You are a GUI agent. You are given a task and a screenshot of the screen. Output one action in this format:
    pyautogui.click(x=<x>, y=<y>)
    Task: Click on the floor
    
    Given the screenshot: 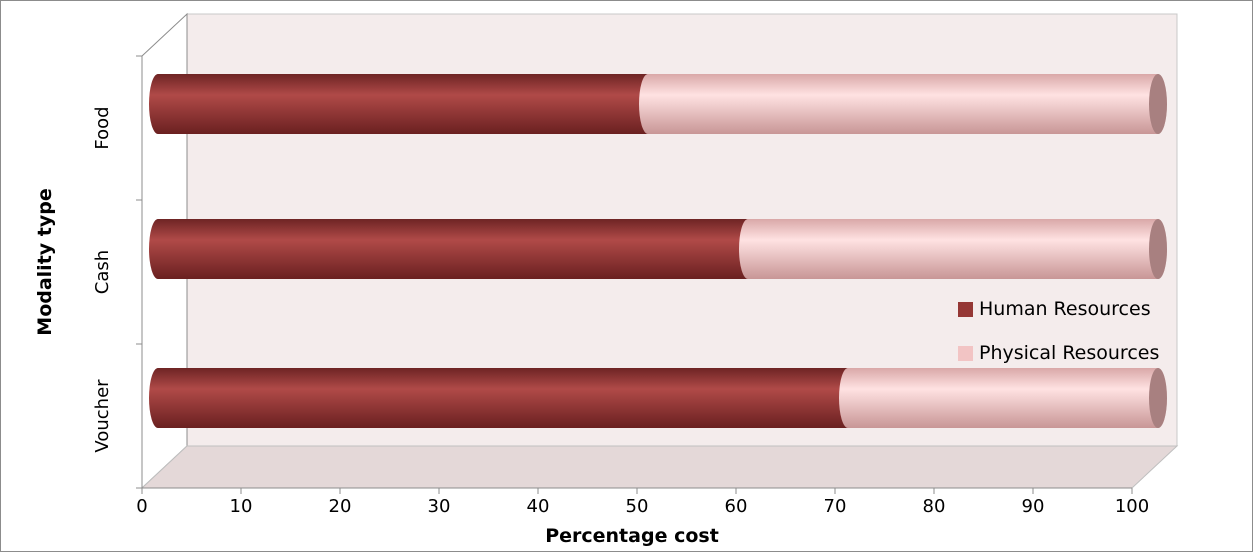 What is the action you would take?
    pyautogui.click(x=659, y=467)
    